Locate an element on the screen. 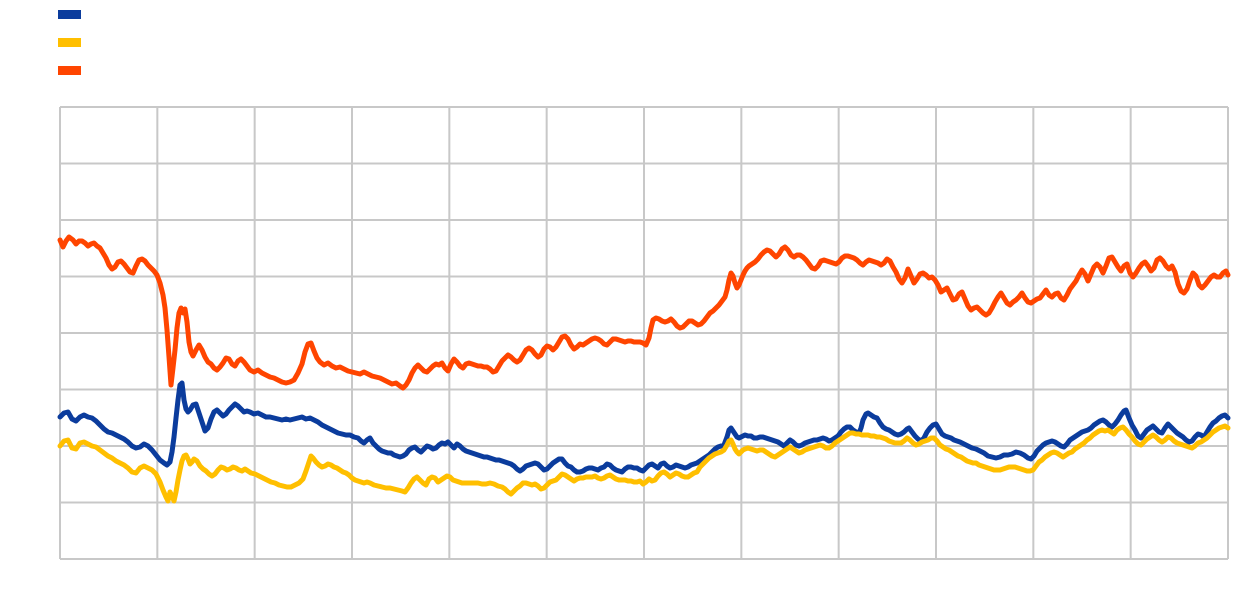 This screenshot has width=1240, height=602. series-line-yellow is located at coordinates (644, 463).